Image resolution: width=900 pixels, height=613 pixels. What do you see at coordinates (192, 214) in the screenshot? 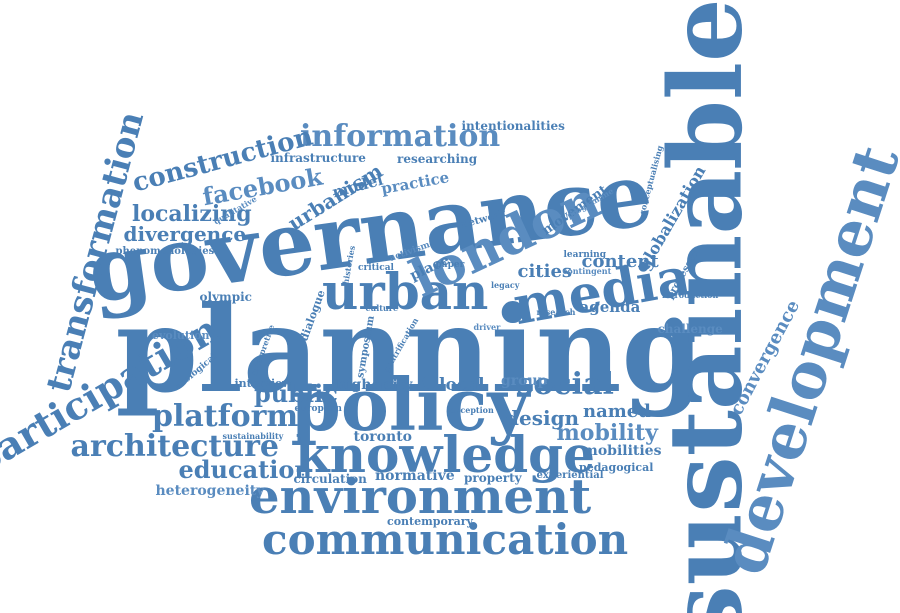
I see `cloud-word: localizing` at bounding box center [192, 214].